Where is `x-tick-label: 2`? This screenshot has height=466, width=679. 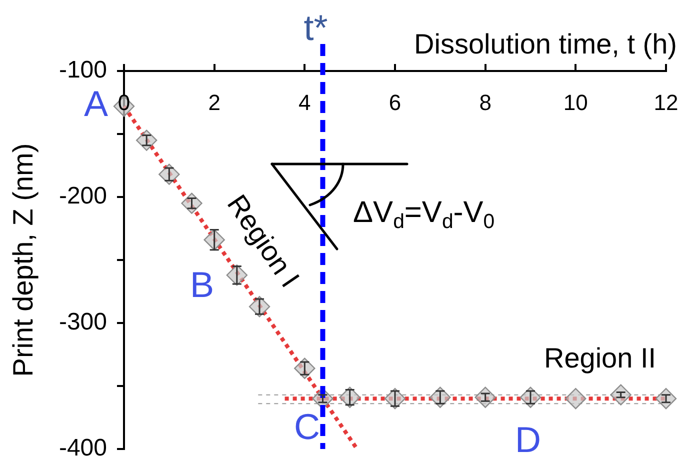
x-tick-label: 2 is located at coordinates (214, 103).